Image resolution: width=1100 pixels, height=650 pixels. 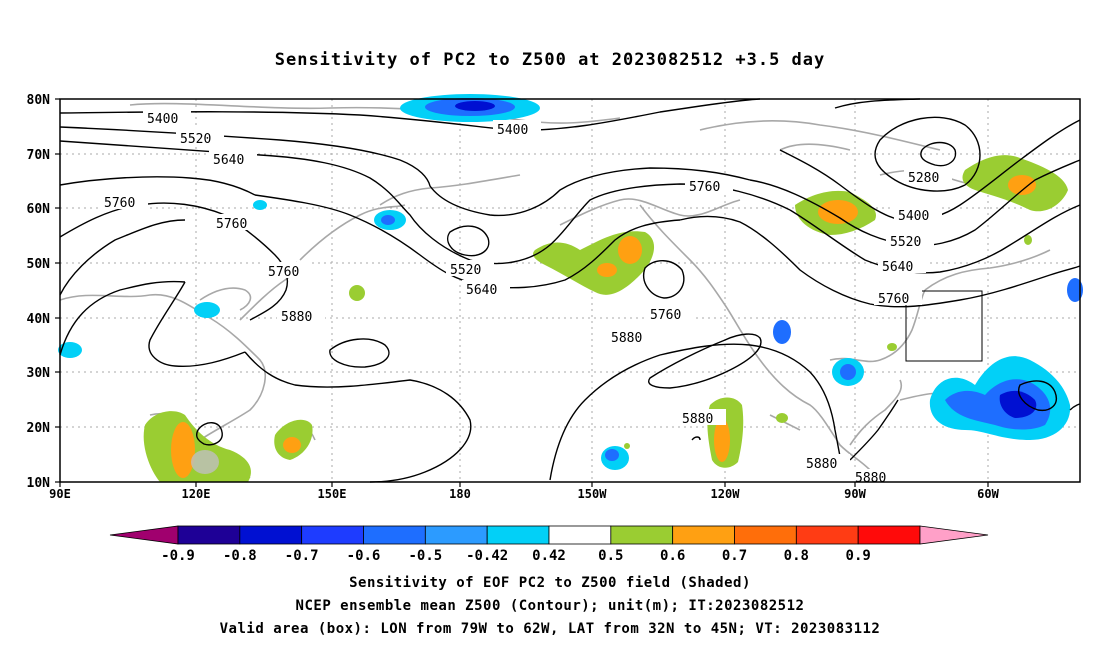 I want to click on lon-label: 150E, so click(x=332, y=494).